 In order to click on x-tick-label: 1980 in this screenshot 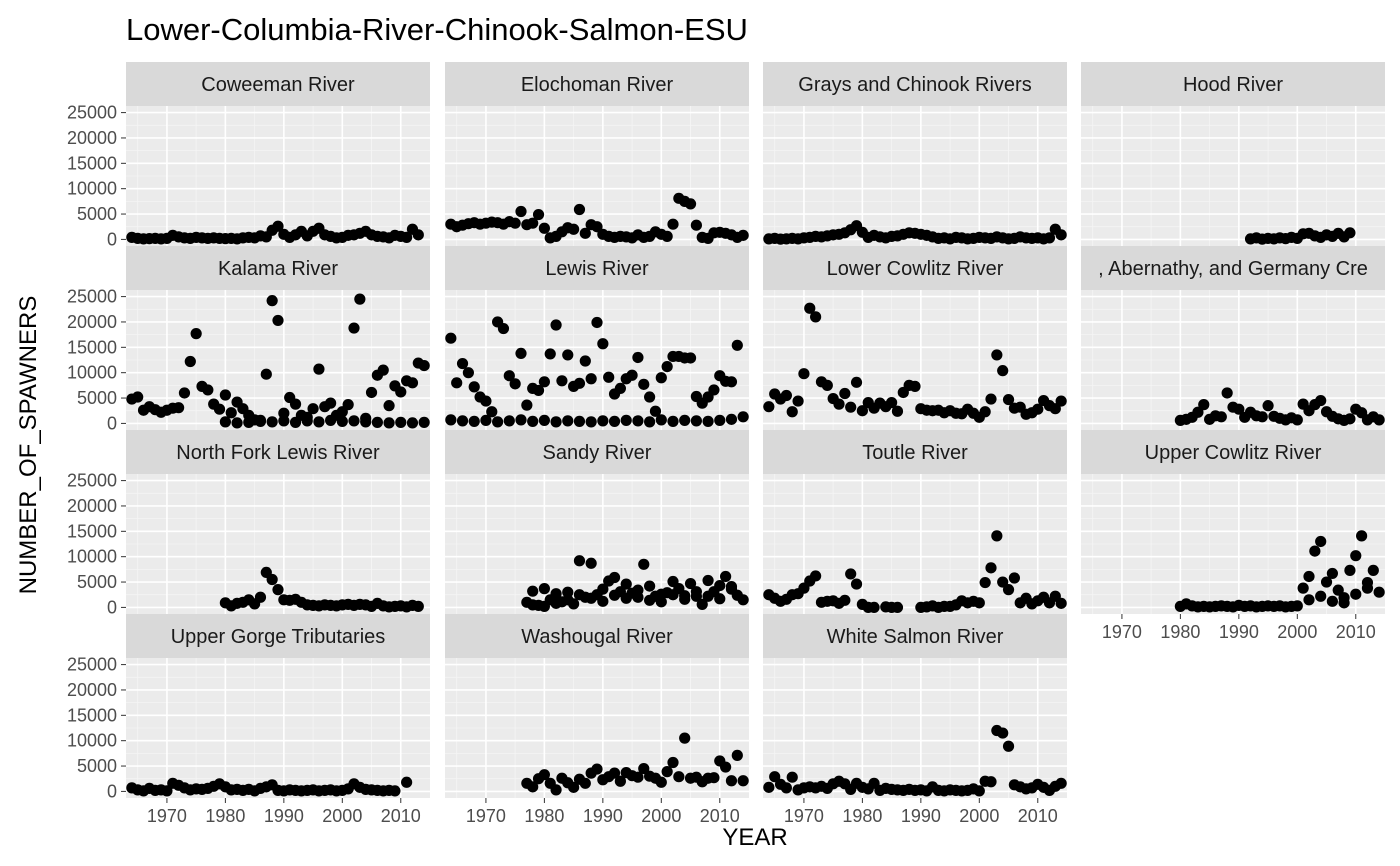, I will do `click(862, 816)`.